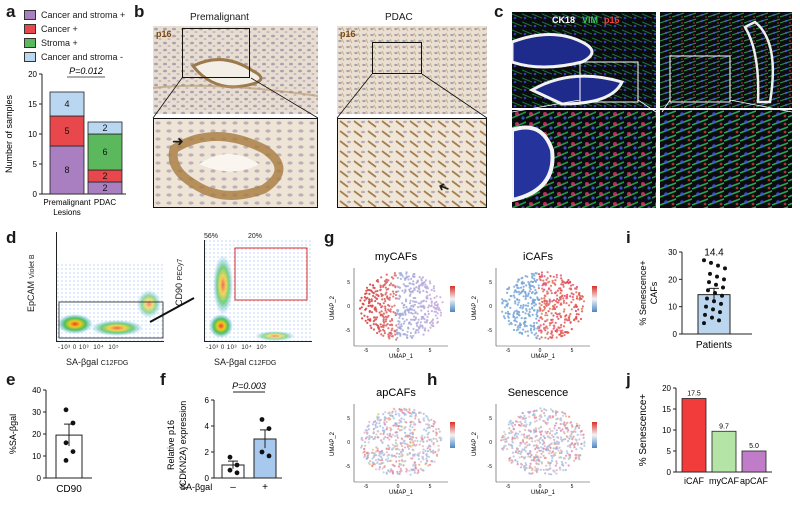  I want to click on legend-a-label: Cancer +, so click(59, 29).